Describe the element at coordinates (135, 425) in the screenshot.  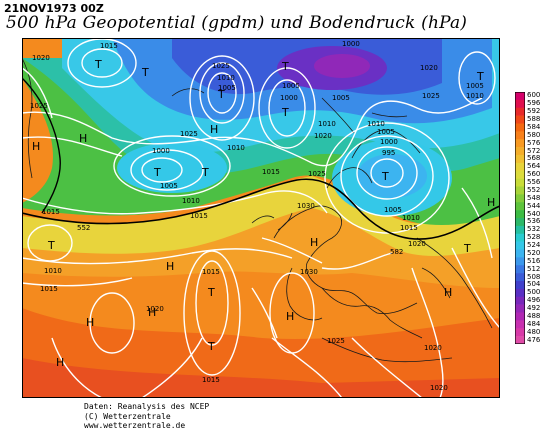
I see `credit-line-website: www.wetterzentrale.de` at that location.